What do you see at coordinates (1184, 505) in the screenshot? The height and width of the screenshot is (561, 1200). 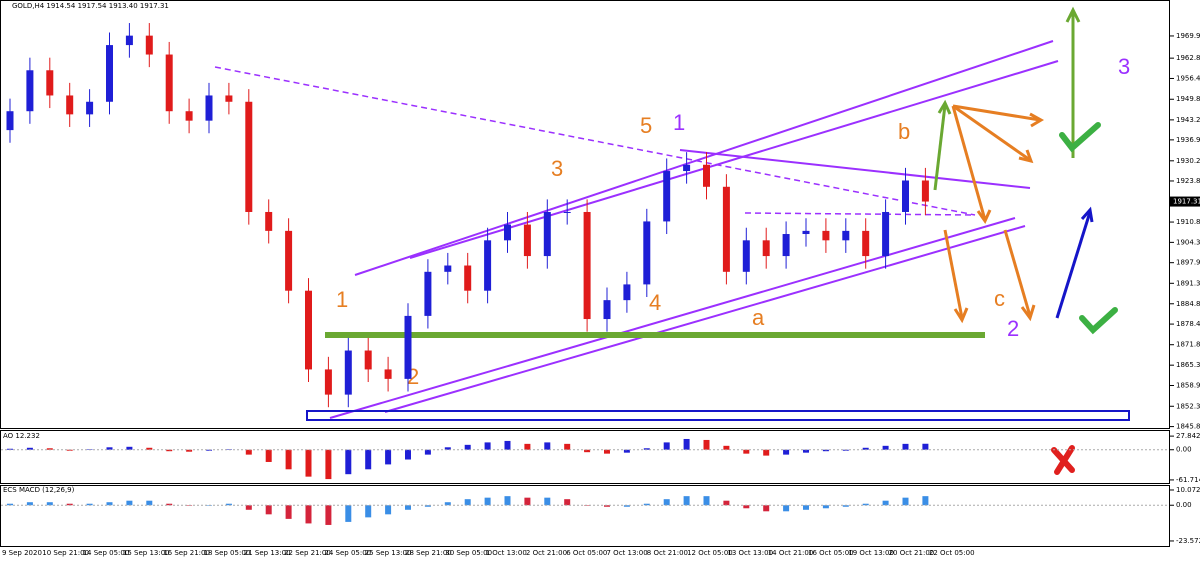 I see `y-tick-label: 0.00` at bounding box center [1184, 505].